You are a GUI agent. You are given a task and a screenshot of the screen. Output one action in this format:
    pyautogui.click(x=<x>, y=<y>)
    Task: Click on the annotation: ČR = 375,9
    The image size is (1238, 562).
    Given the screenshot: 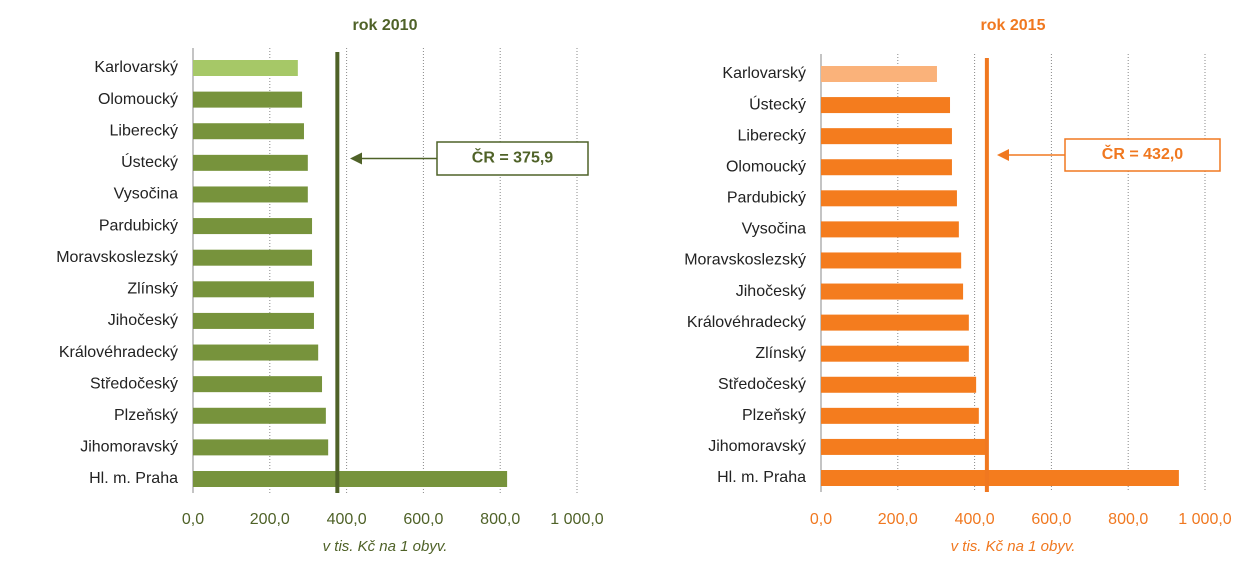 What is the action you would take?
    pyautogui.click(x=512, y=157)
    